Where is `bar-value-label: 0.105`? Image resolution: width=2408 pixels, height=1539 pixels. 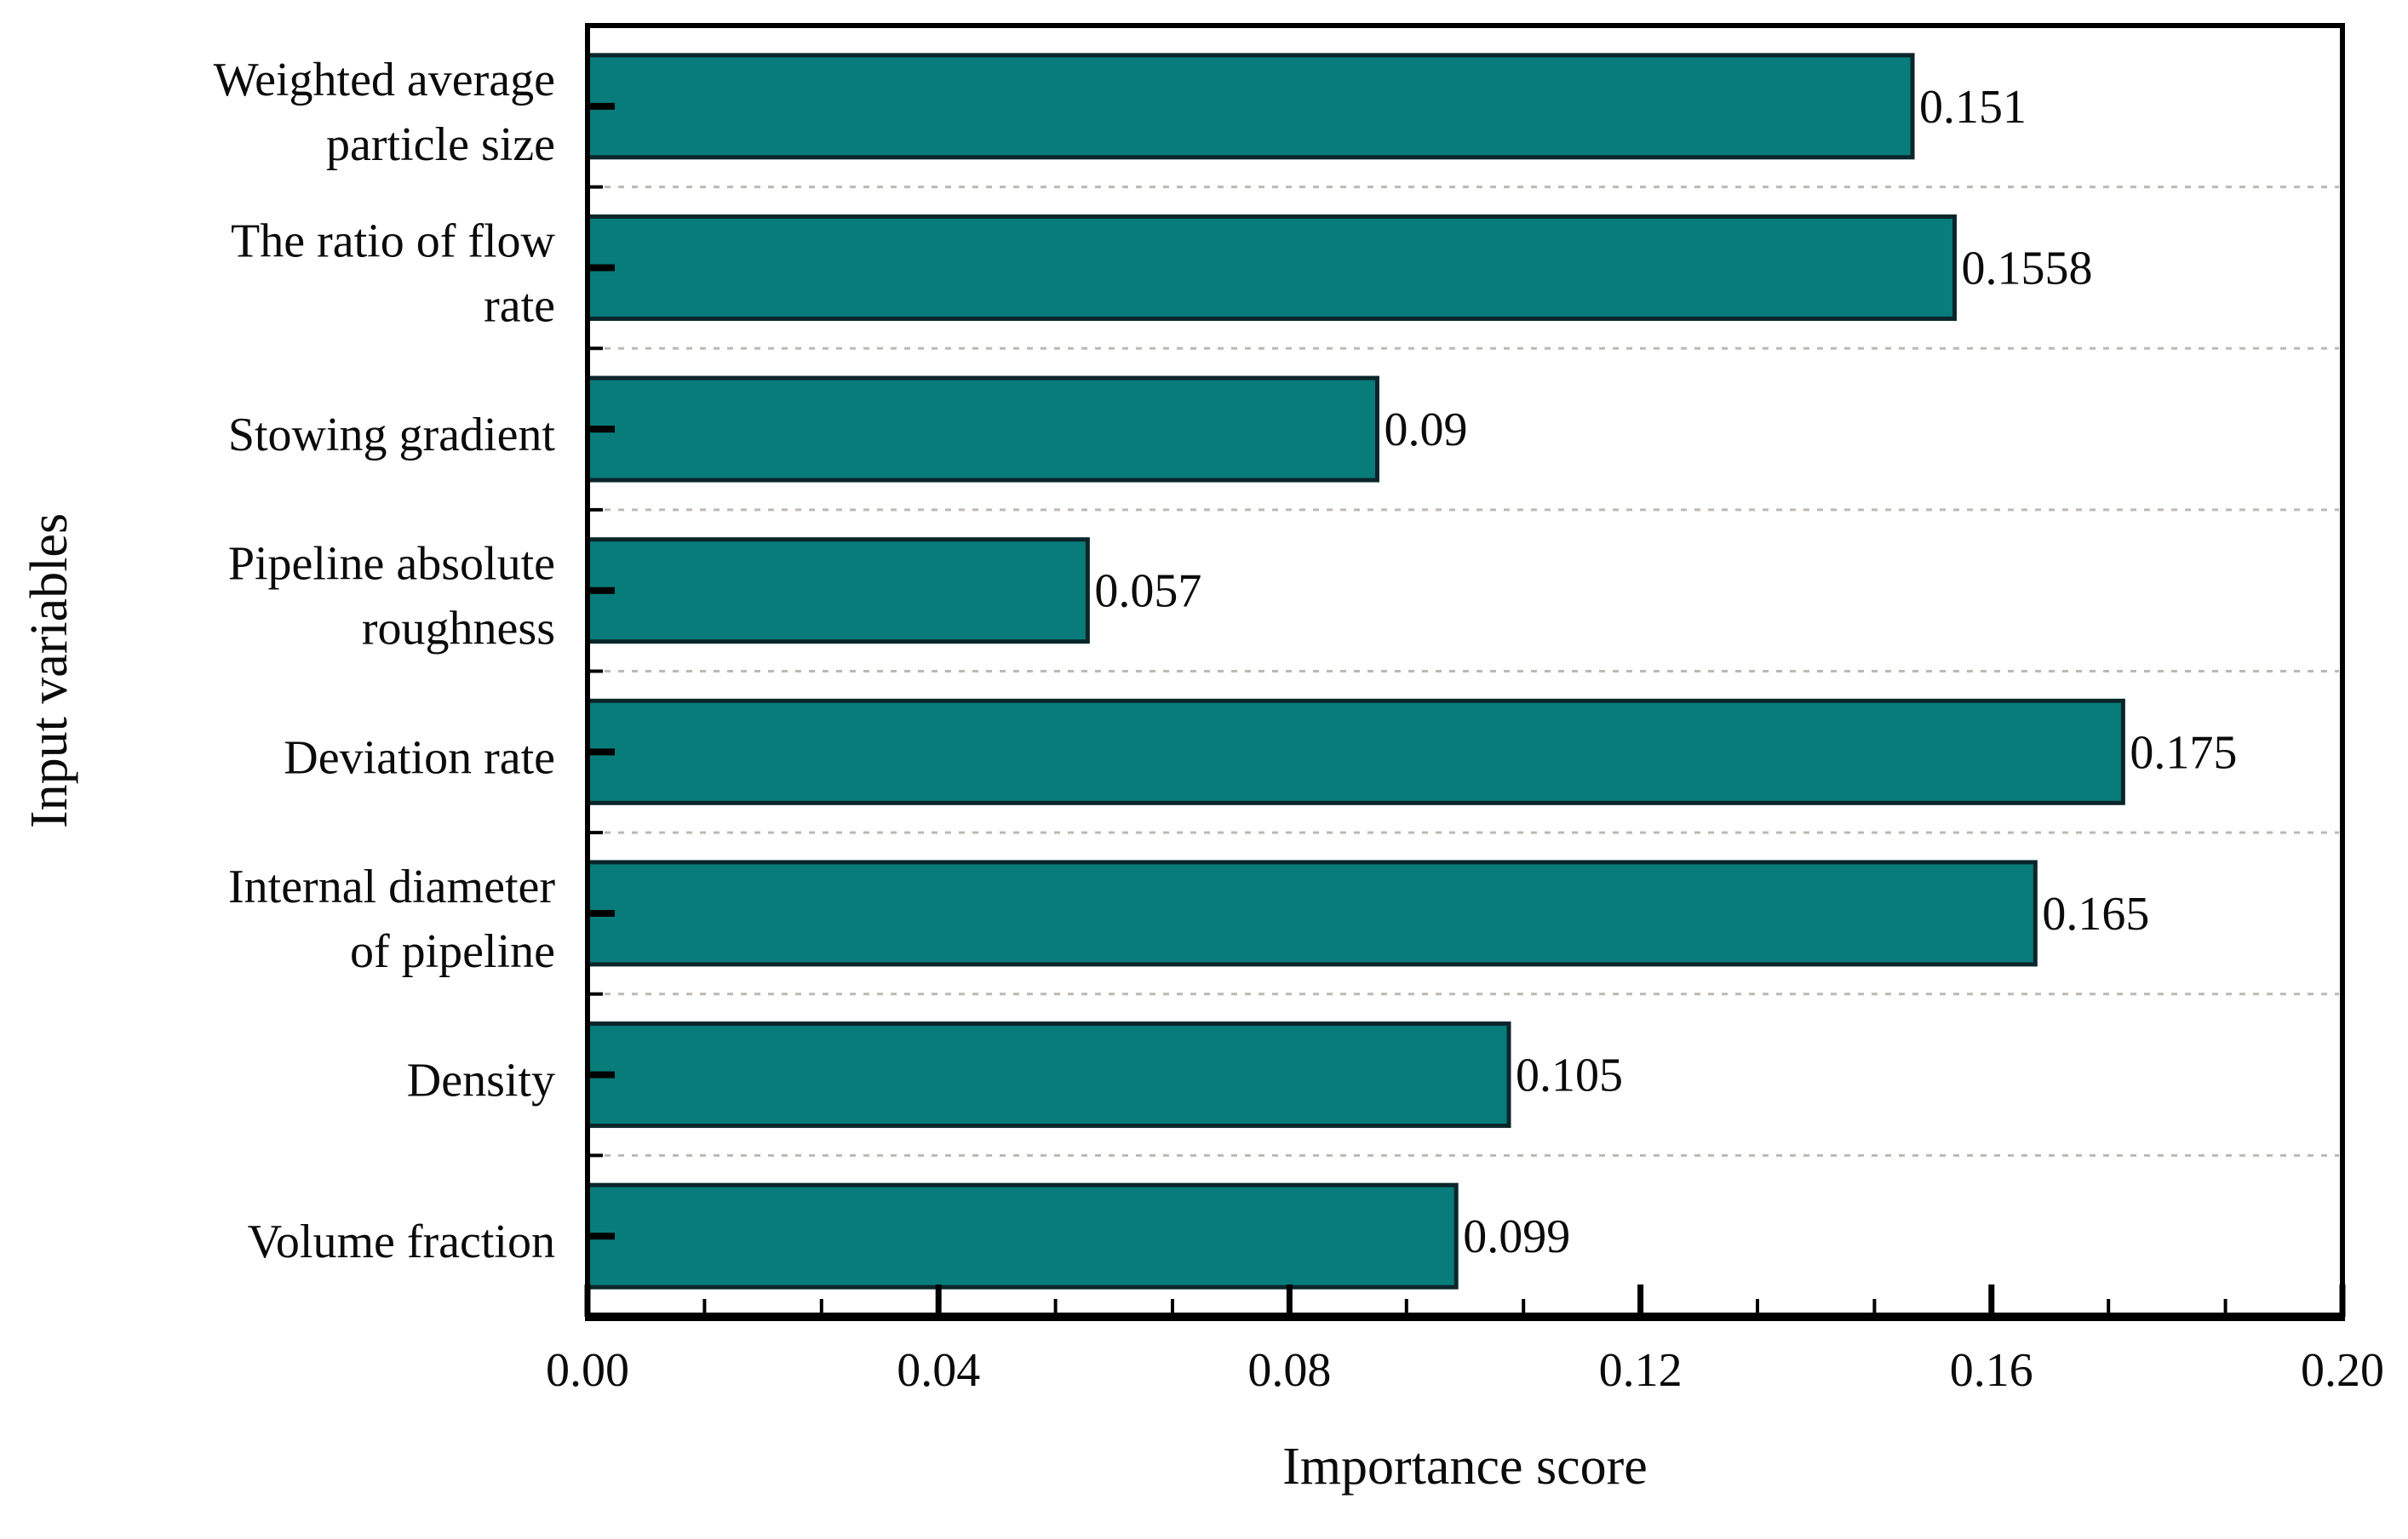 bar-value-label: 0.105 is located at coordinates (1570, 1076).